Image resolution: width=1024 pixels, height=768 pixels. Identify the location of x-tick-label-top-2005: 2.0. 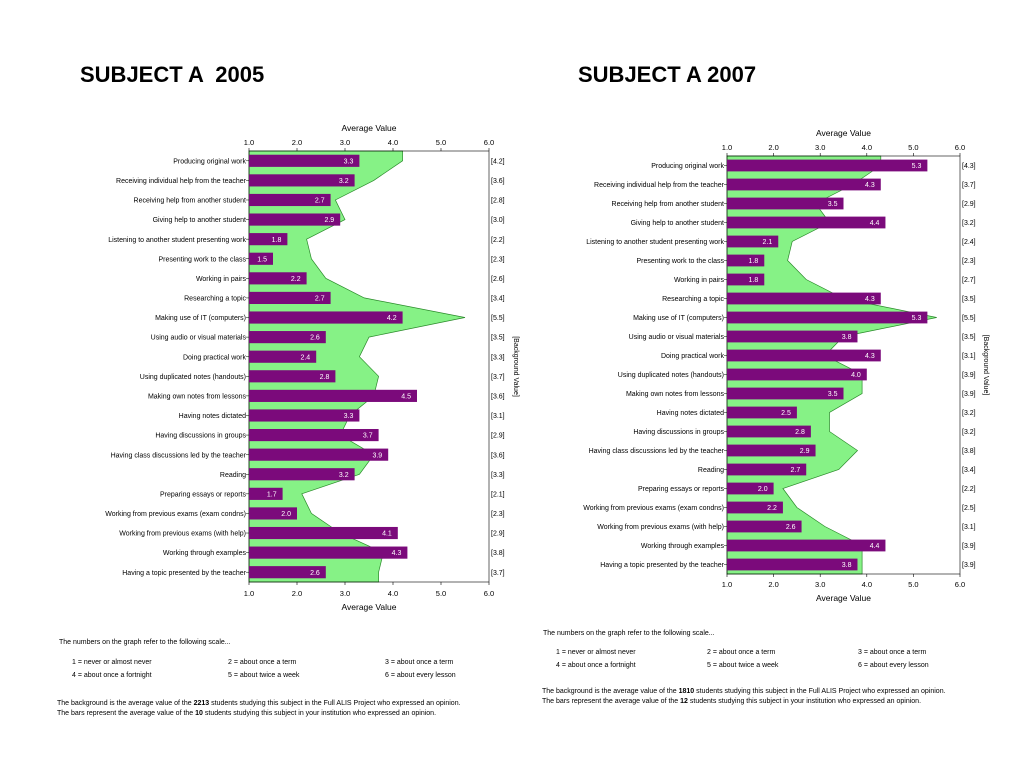
(297, 142).